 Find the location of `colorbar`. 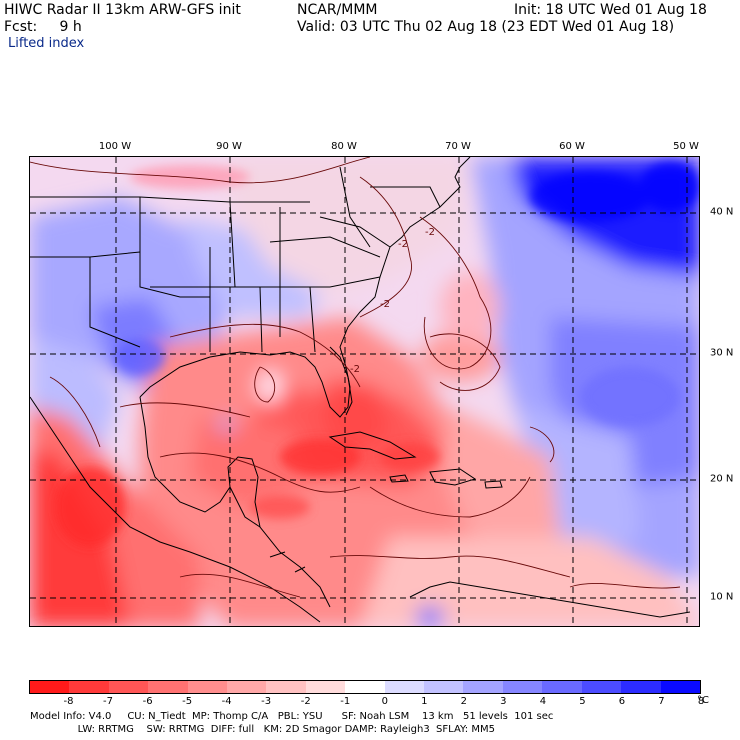

colorbar is located at coordinates (365, 687).